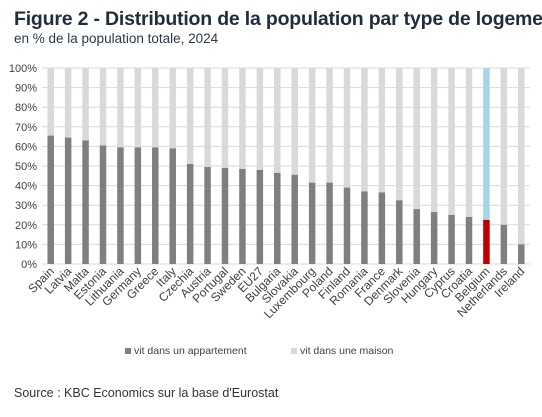  What do you see at coordinates (260, 216) in the screenshot?
I see `bar-apartment-eu27` at bounding box center [260, 216].